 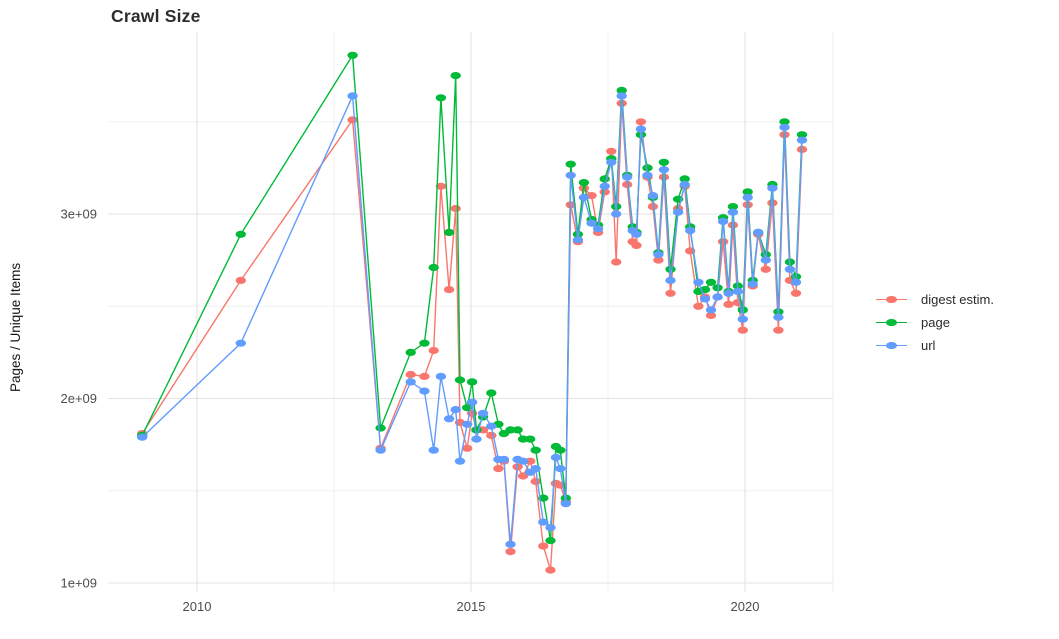 What do you see at coordinates (78, 214) in the screenshot?
I see `svg-text: 3e+09` at bounding box center [78, 214].